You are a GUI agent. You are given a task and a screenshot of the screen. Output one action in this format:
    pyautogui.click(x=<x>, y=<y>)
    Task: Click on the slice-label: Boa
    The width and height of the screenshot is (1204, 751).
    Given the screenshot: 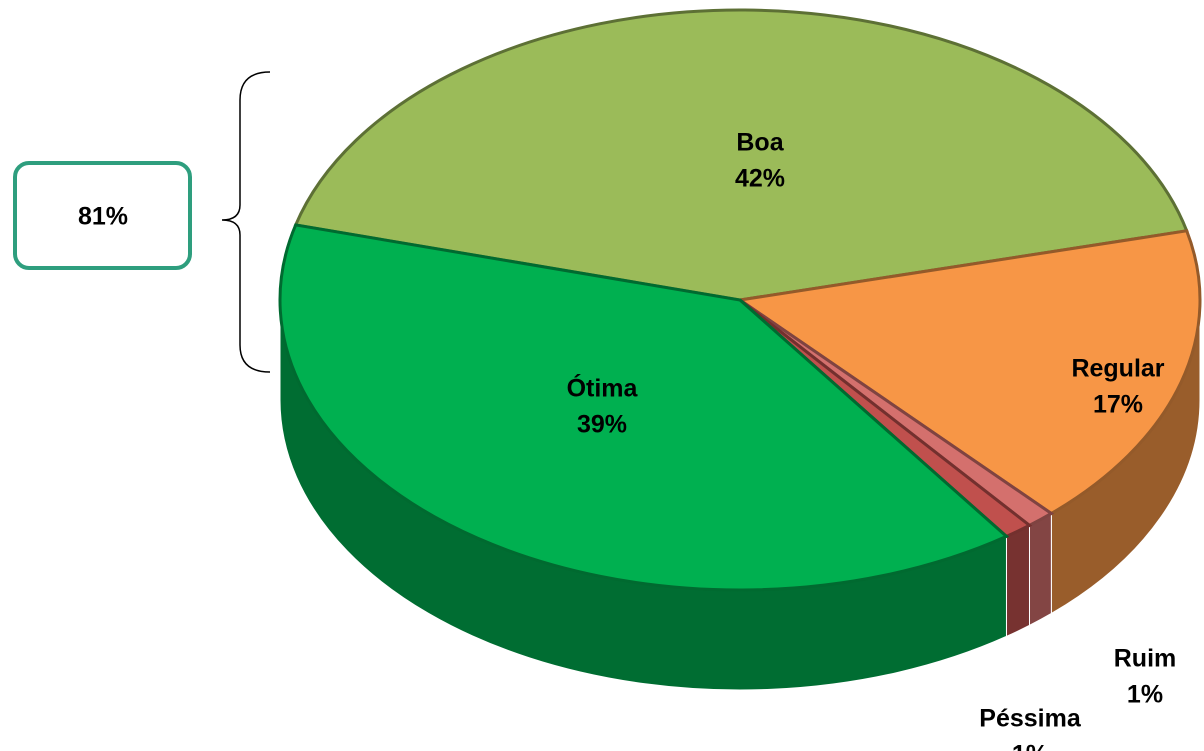 What is the action you would take?
    pyautogui.click(x=760, y=143)
    